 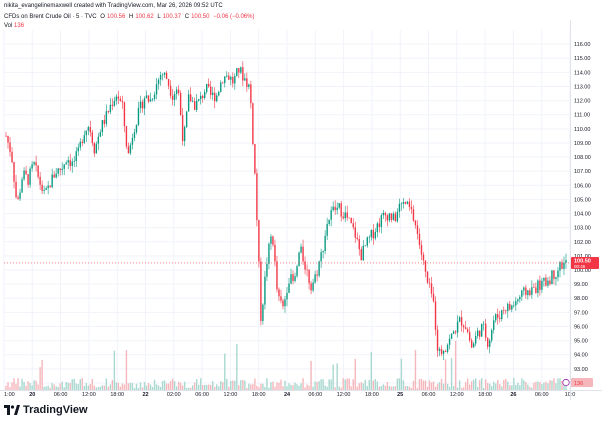 I want to click on x-tick-label: 02:00, so click(x=174, y=395).